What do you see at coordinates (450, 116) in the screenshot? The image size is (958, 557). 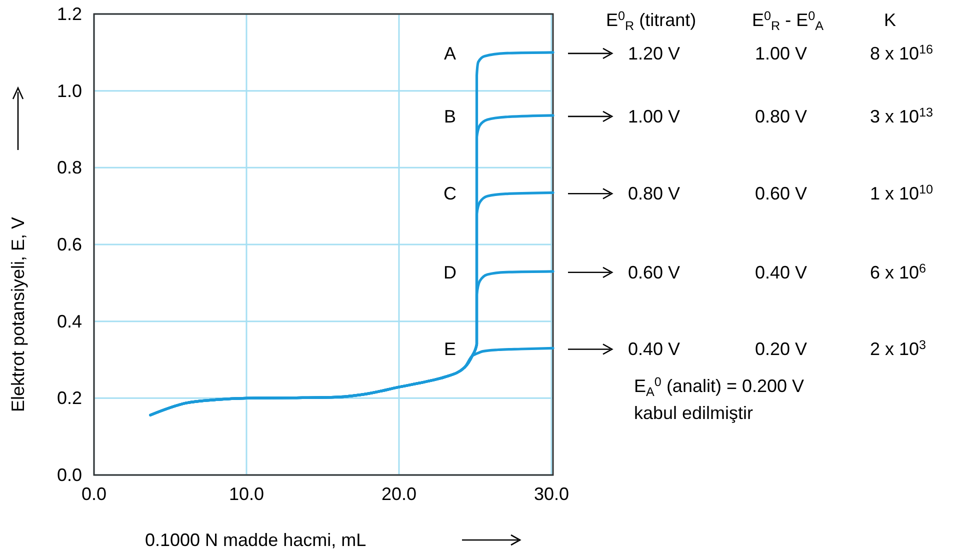 I see `annotation: B` at bounding box center [450, 116].